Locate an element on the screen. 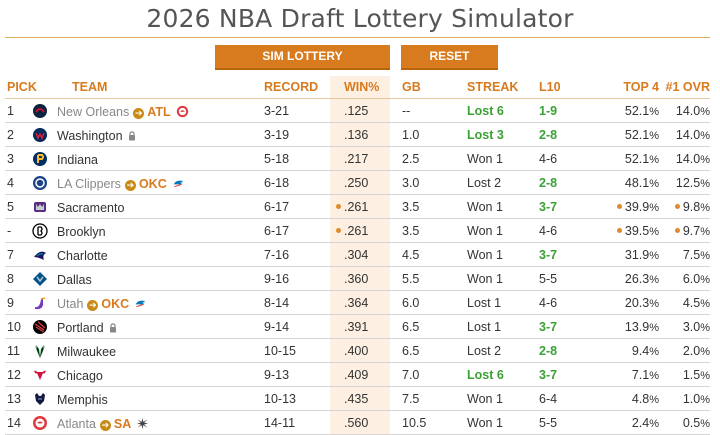  team-name: Dallas is located at coordinates (74, 279).